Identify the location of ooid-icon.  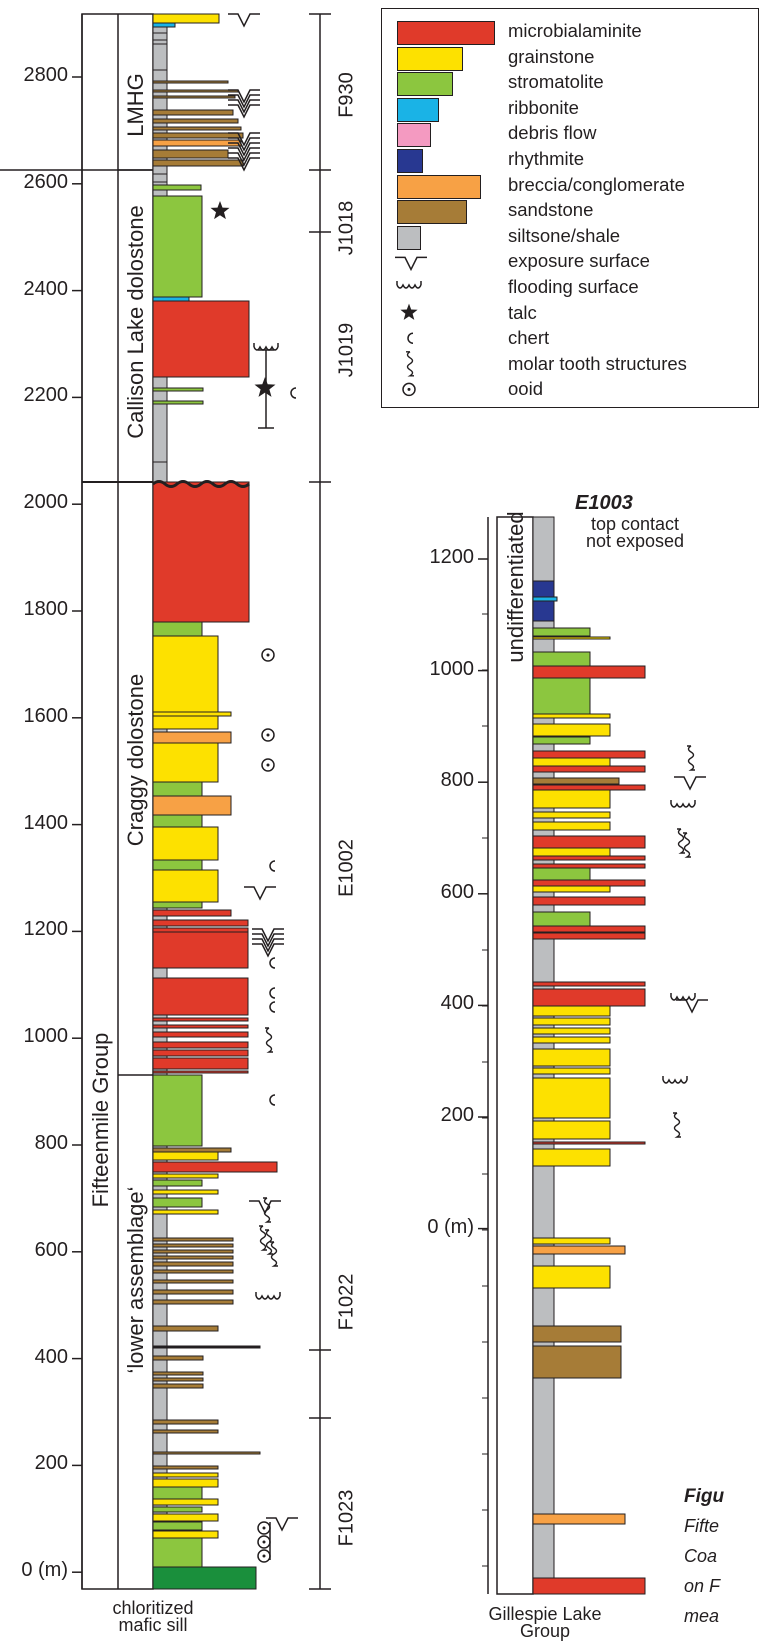
(268, 765).